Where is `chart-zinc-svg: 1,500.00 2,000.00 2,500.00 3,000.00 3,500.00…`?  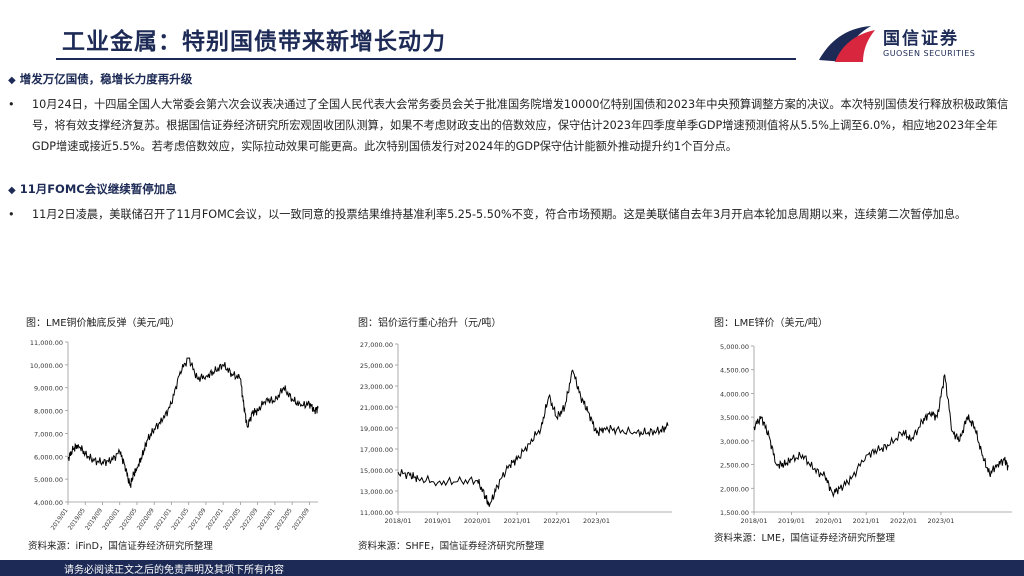 chart-zinc-svg: 1,500.00 2,000.00 2,500.00 3,000.00 3,500.00… is located at coordinates (866, 434).